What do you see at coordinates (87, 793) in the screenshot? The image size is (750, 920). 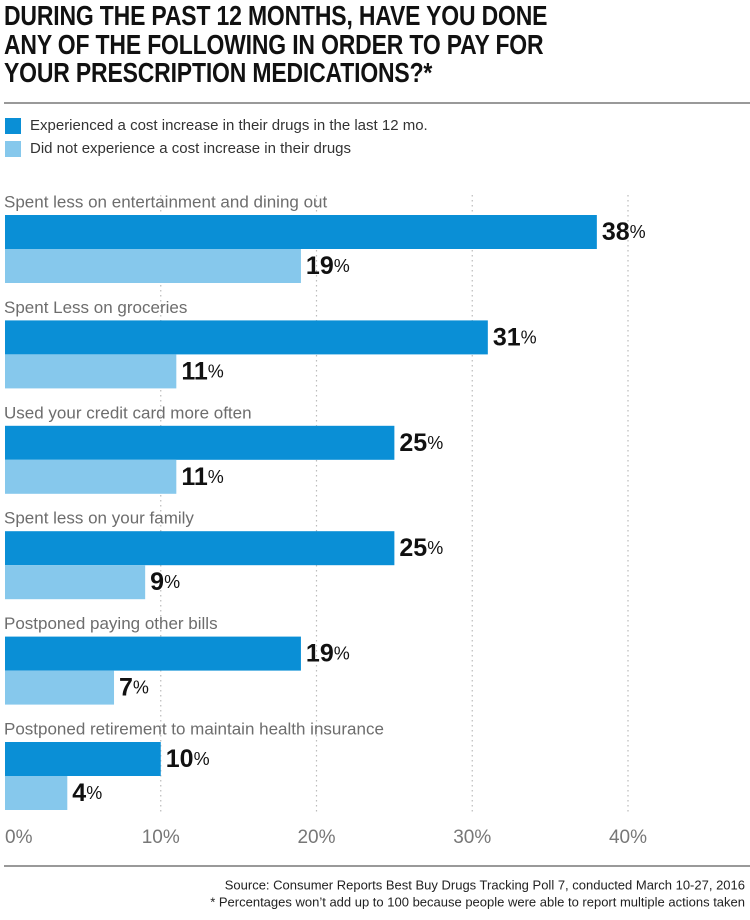 I see `value-label: 4%` at bounding box center [87, 793].